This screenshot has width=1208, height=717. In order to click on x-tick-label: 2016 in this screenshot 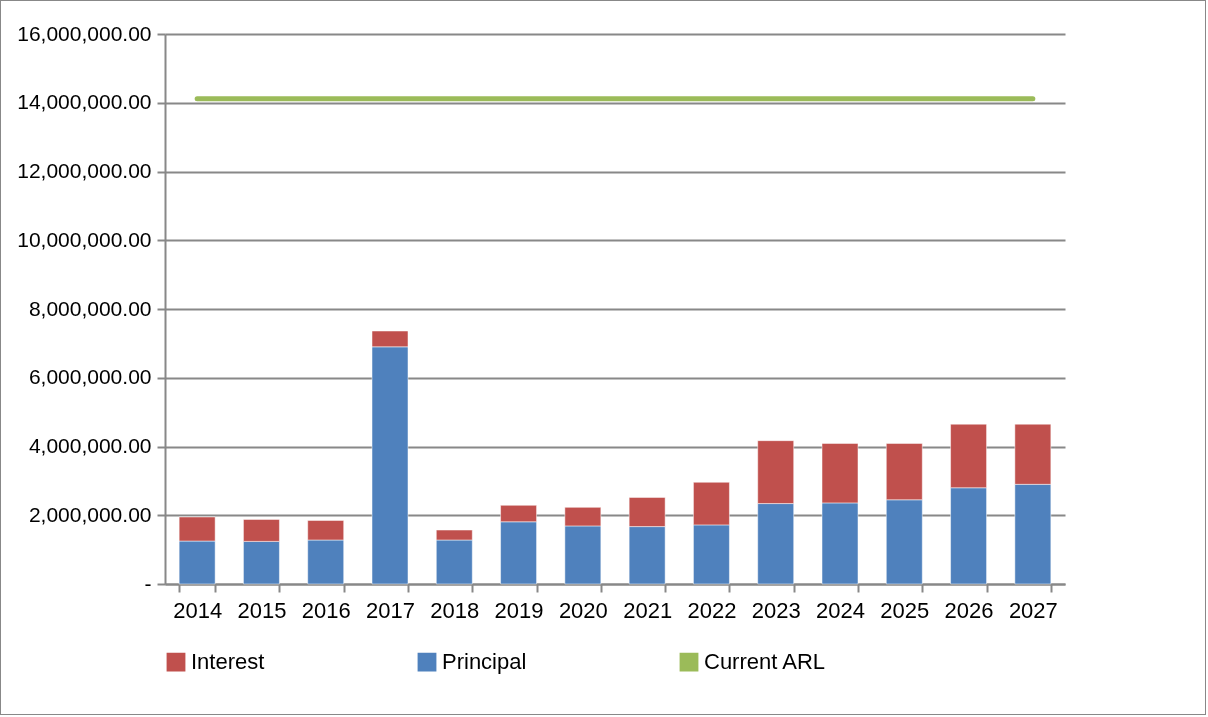, I will do `click(326, 610)`.